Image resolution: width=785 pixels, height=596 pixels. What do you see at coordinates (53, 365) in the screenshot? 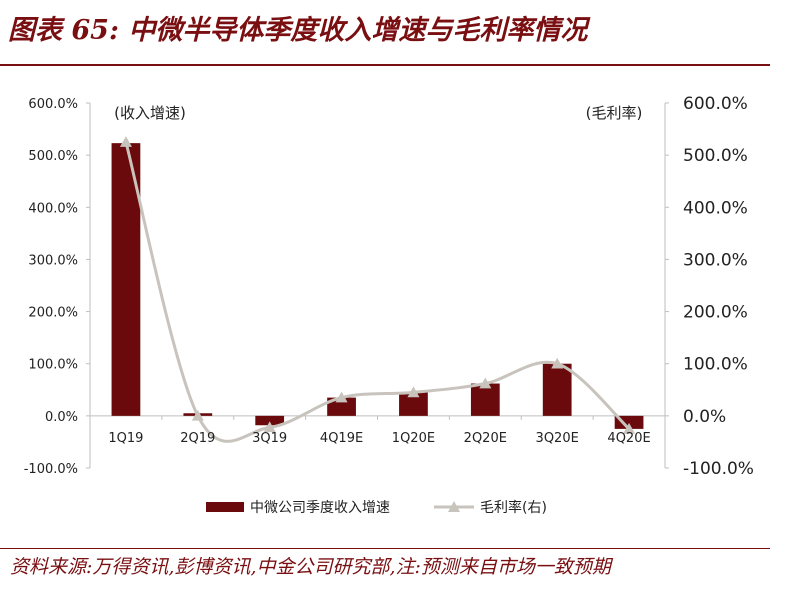
I see `y-left-tick-label: 100.0%` at bounding box center [53, 365].